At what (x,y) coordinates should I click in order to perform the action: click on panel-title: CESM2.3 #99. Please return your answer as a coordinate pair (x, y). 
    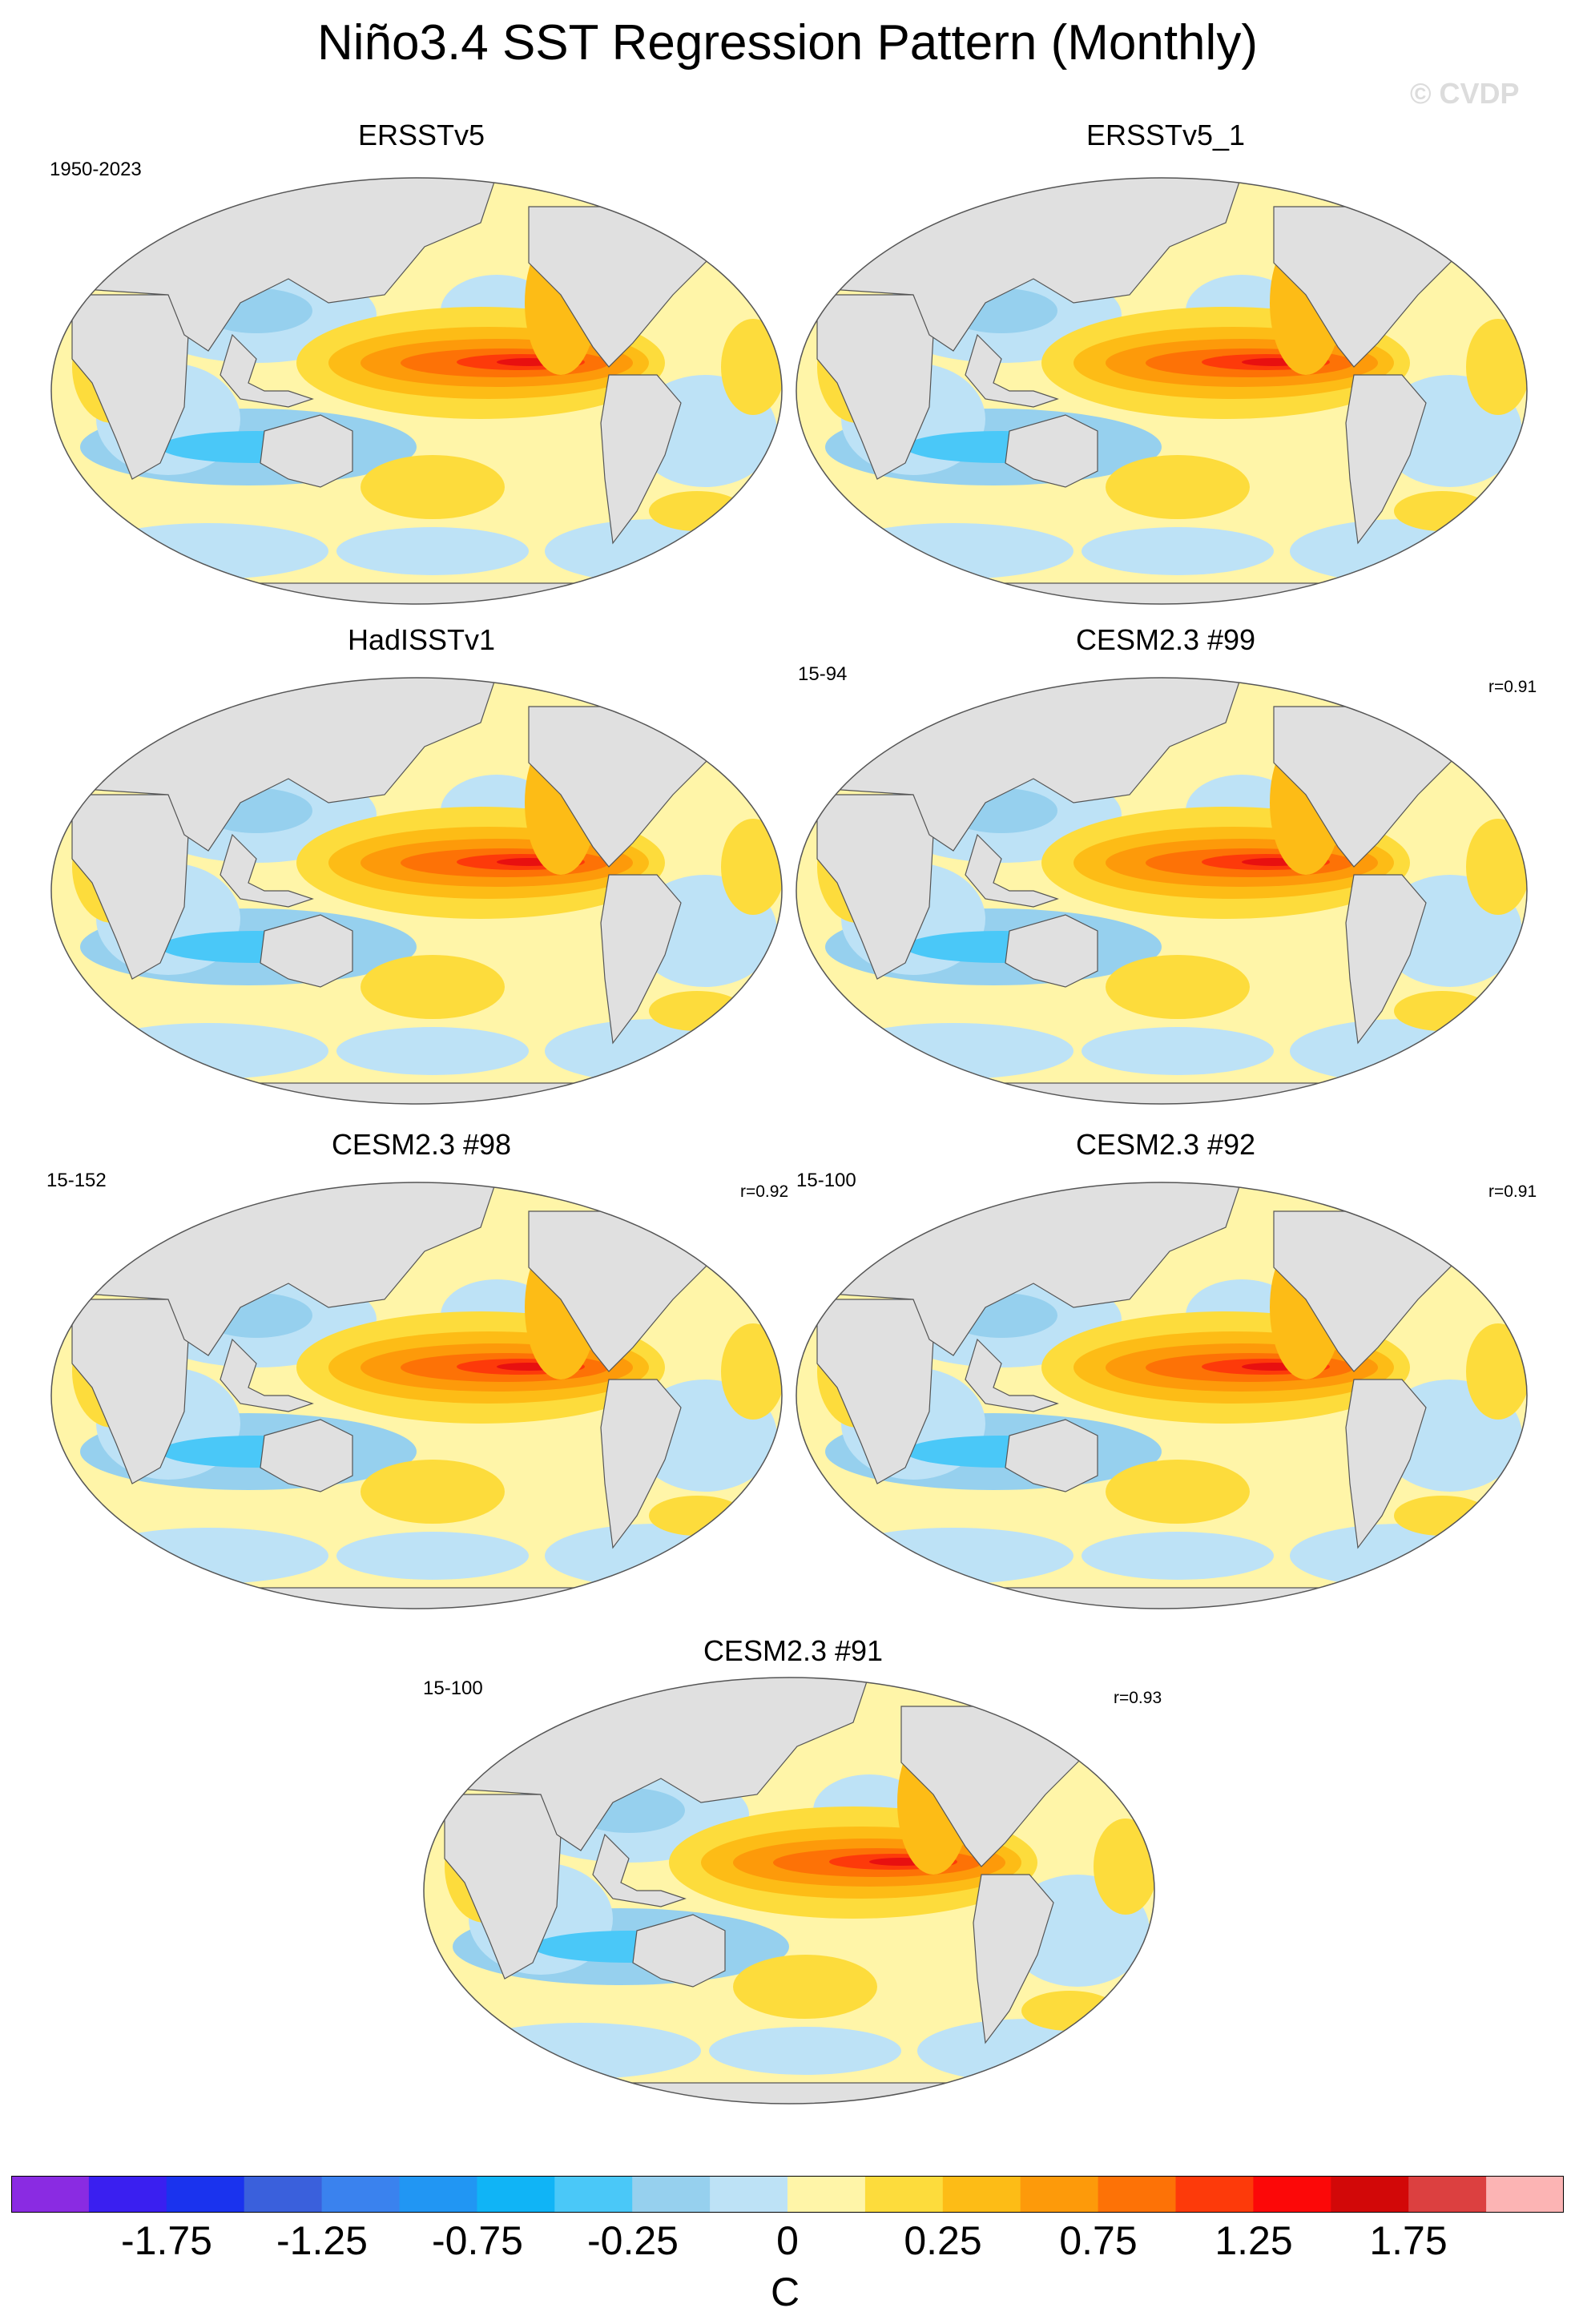
    Looking at the image, I should click on (1165, 639).